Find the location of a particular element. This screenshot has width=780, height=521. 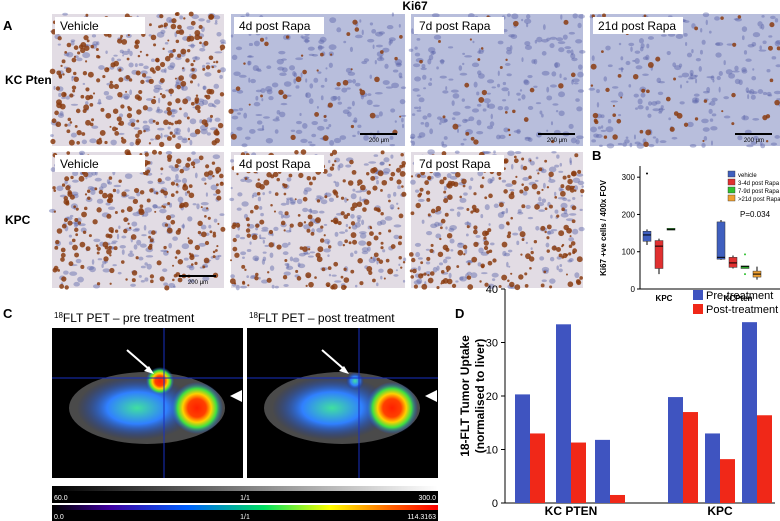

image-label: Vehicle is located at coordinates (79, 26).